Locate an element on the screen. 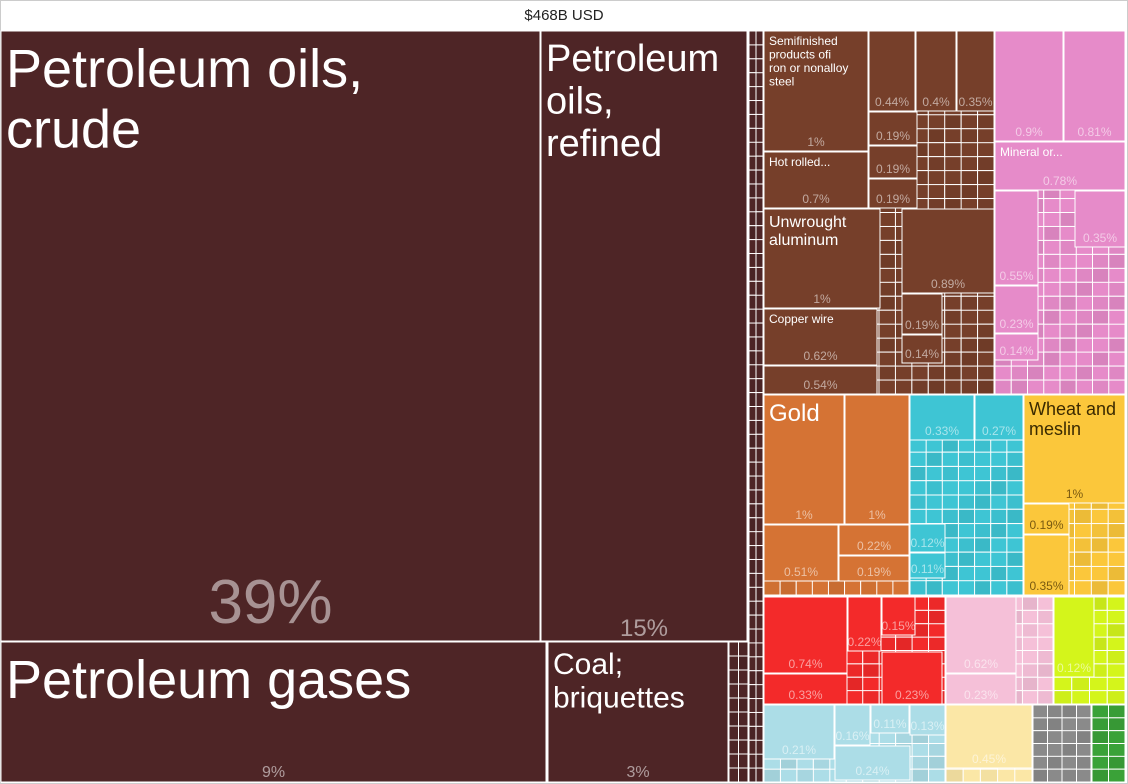 Image resolution: width=1128 pixels, height=784 pixels. tile-value: 0.89% is located at coordinates (948, 284).